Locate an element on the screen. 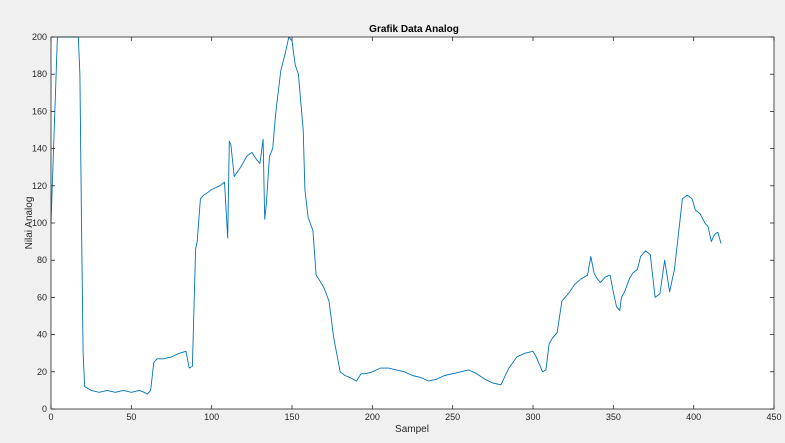 The height and width of the screenshot is (443, 785). y-tick-label: 140 is located at coordinates (39, 149).